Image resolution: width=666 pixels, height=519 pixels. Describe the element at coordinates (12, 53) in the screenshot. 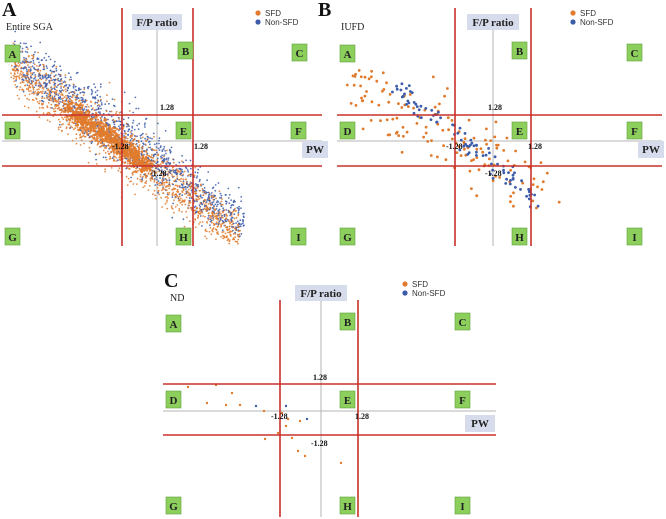

I see `region-box-a` at that location.